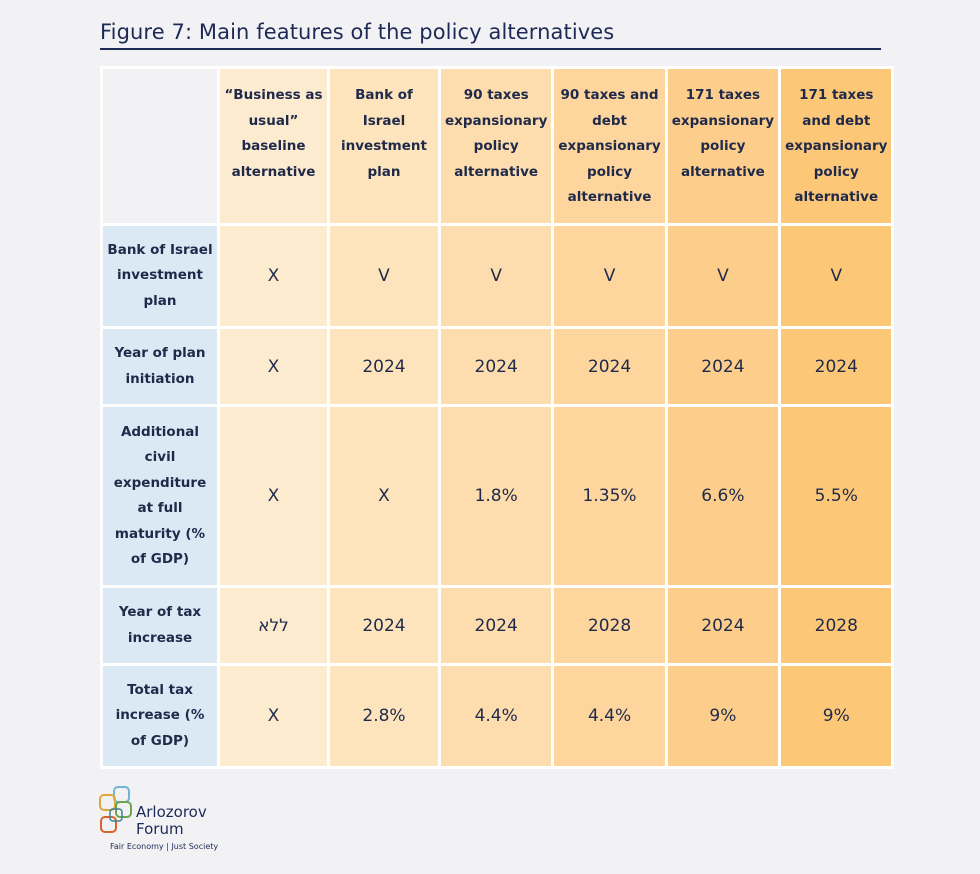 The height and width of the screenshot is (874, 980). I want to click on column-header: “Business as usual” baseline alternative, so click(273, 146).